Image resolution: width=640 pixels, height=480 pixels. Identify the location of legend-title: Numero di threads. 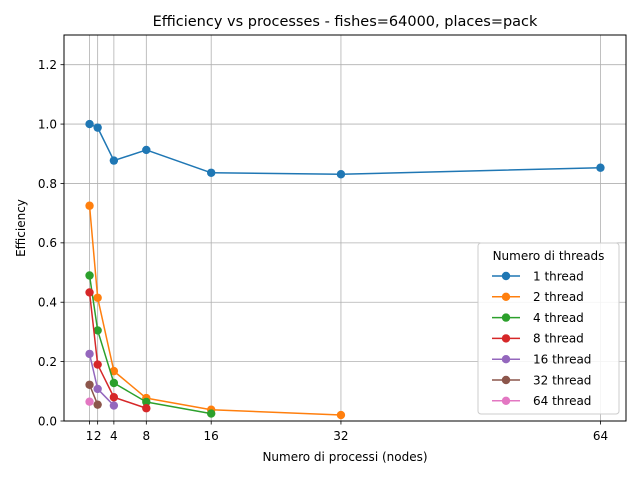
(549, 256).